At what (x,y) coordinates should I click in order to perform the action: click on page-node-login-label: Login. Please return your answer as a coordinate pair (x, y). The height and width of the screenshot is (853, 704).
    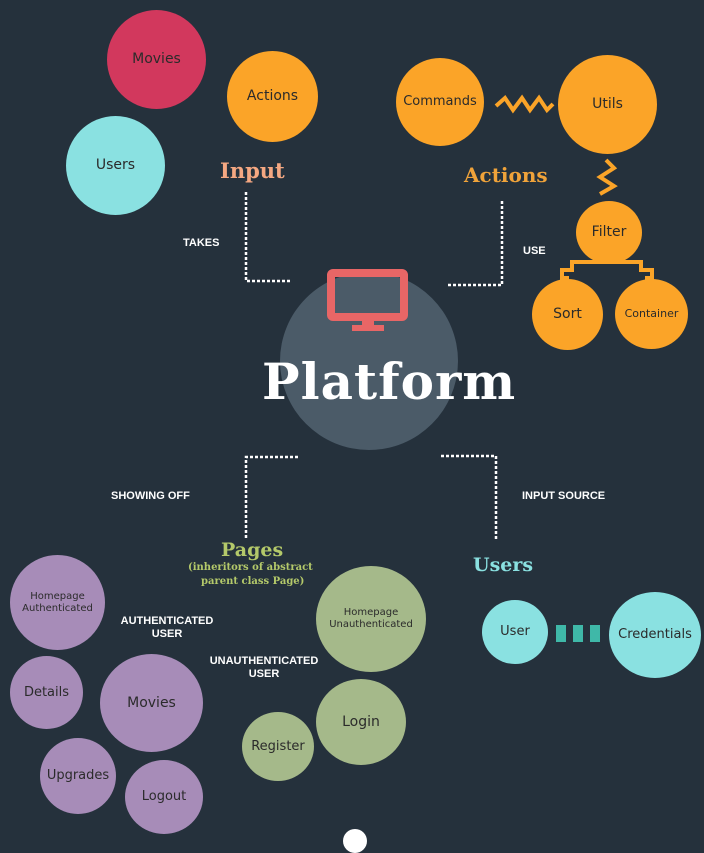
    Looking at the image, I should click on (361, 721).